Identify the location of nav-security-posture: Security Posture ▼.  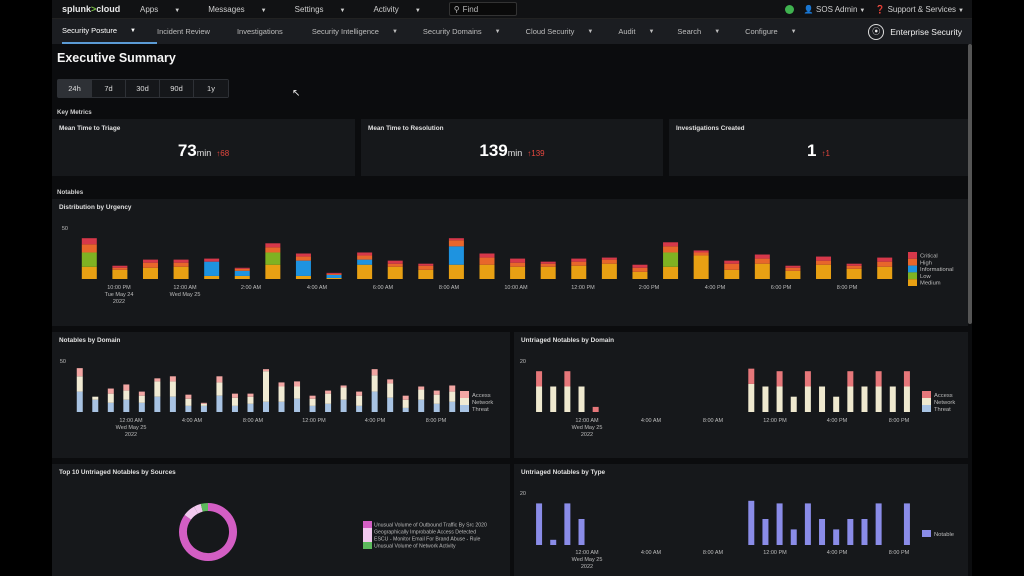
(109, 31).